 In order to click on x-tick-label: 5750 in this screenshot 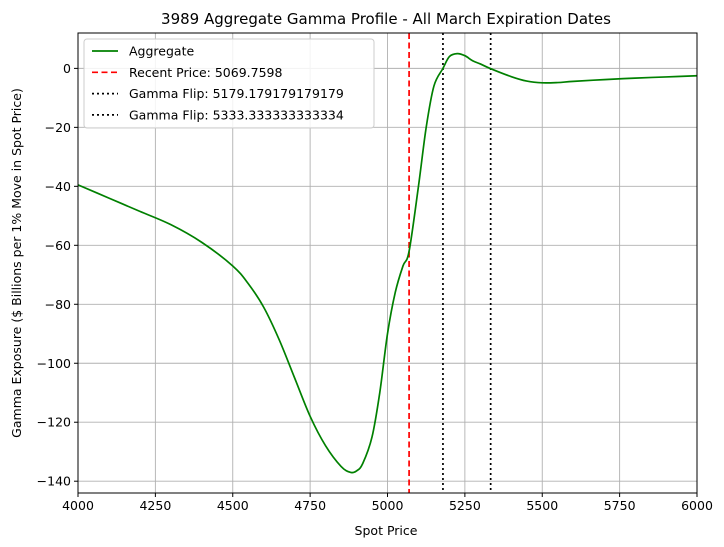, I will do `click(620, 505)`.